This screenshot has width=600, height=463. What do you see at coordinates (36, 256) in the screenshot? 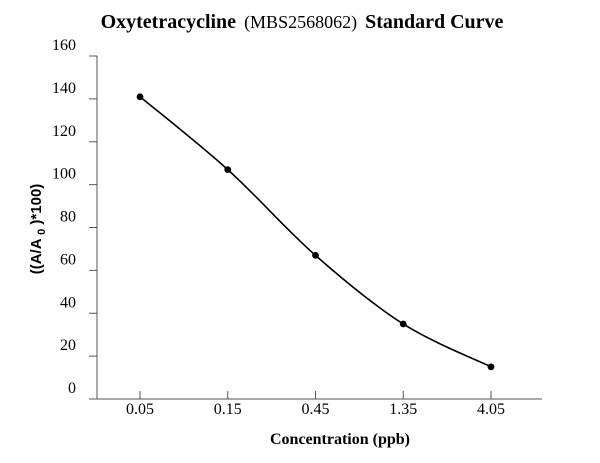
I see `y-axis-label-start: ((A/A` at bounding box center [36, 256].